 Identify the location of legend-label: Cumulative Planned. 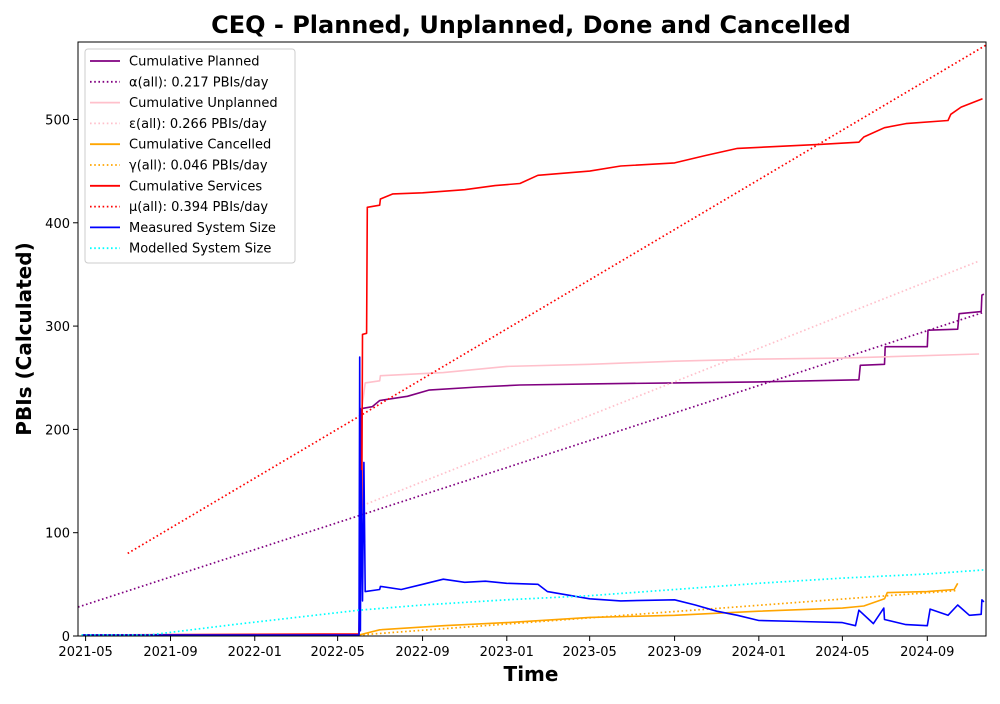
(194, 62).